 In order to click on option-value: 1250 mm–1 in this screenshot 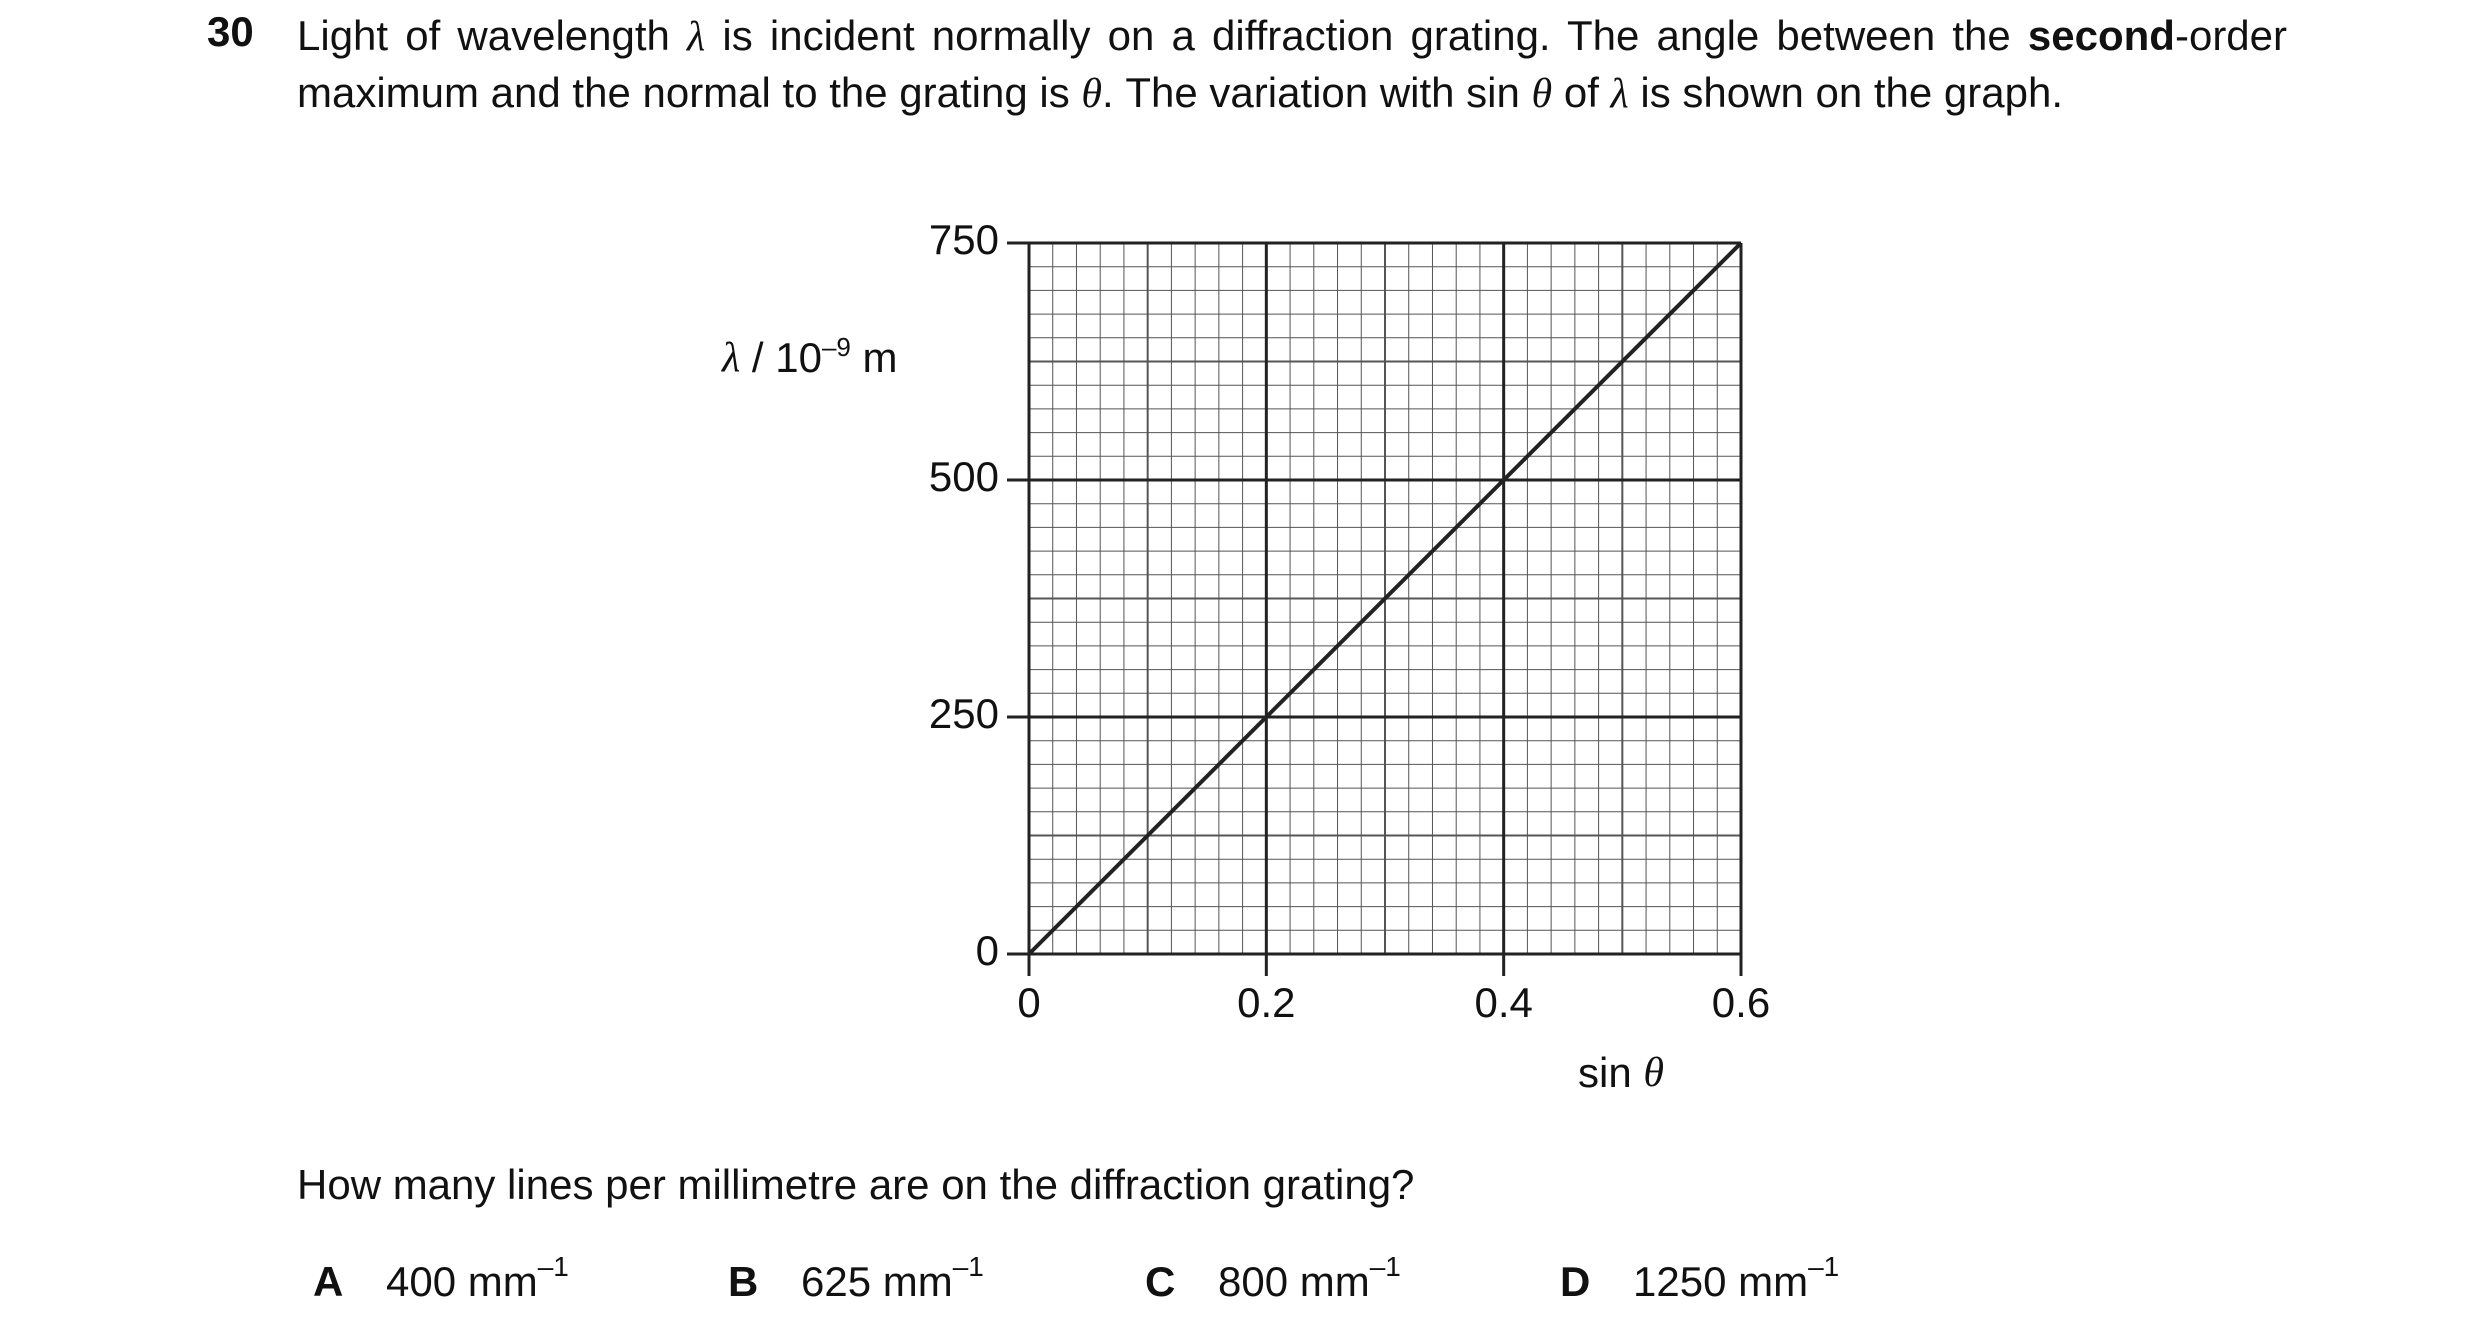, I will do `click(1736, 1278)`.